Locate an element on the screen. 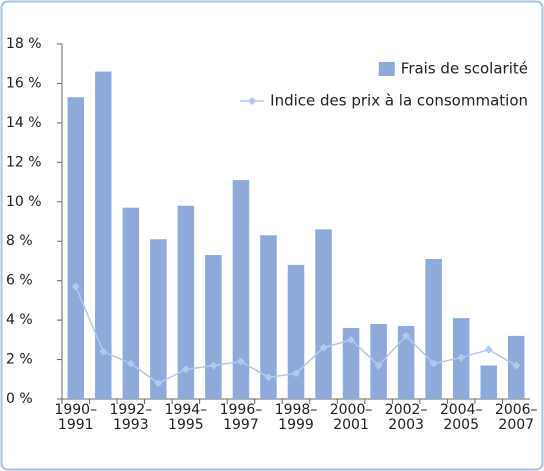  x-tick-label: 2002– 2003 is located at coordinates (406, 417).